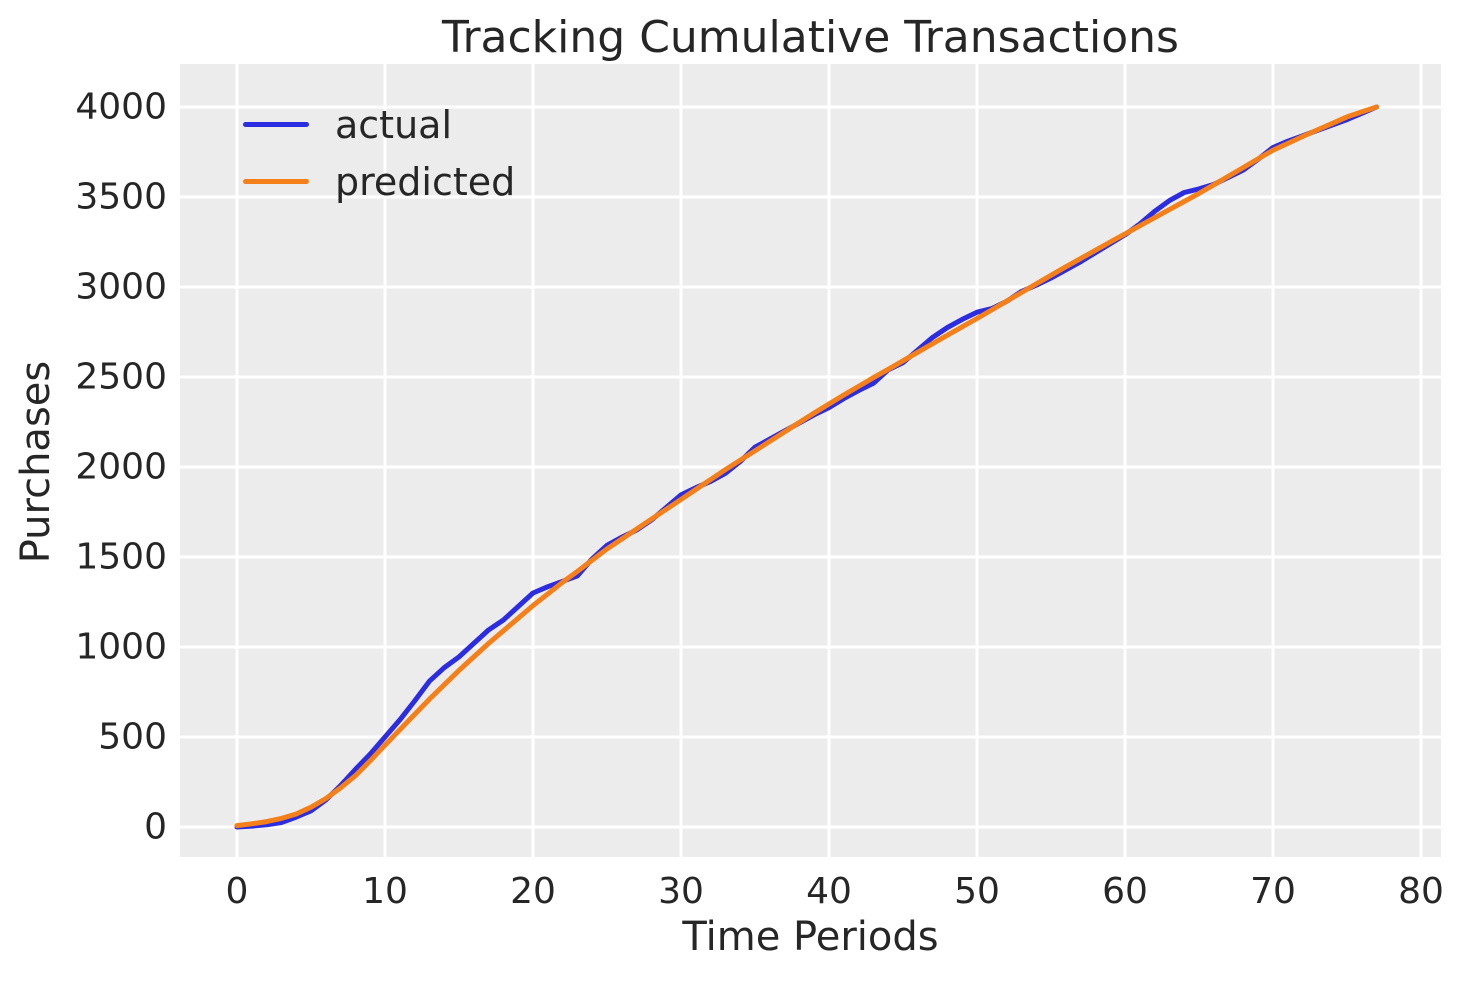 This screenshot has height=983, width=1463. What do you see at coordinates (681, 891) in the screenshot?
I see `x-tick-label: 30` at bounding box center [681, 891].